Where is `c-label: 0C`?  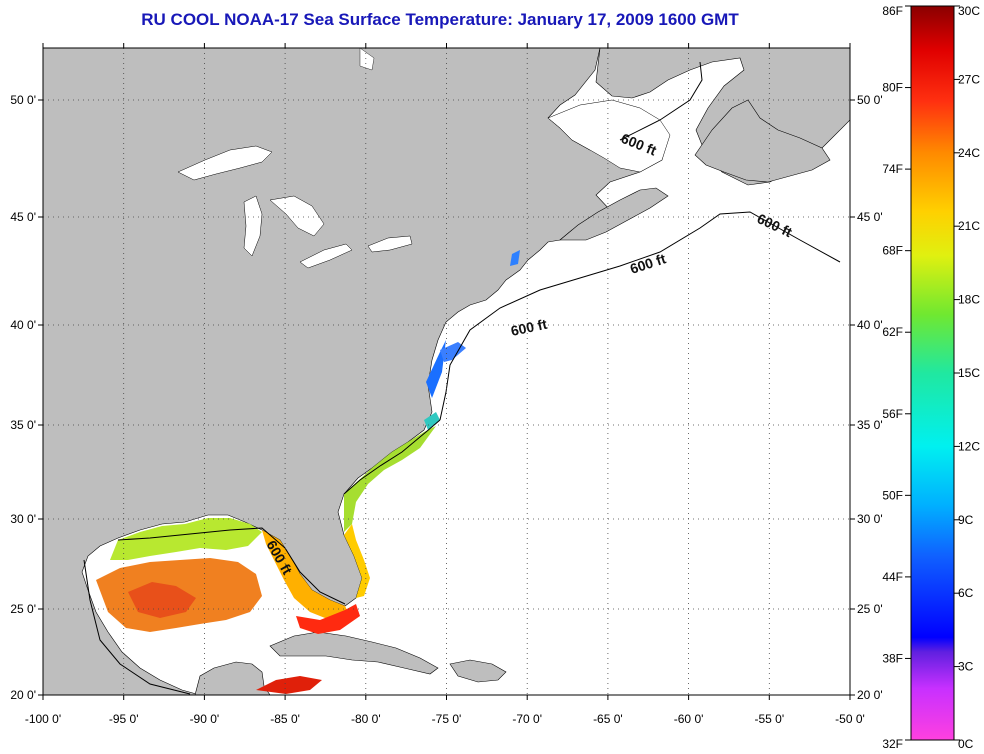 c-label: 0C is located at coordinates (966, 744).